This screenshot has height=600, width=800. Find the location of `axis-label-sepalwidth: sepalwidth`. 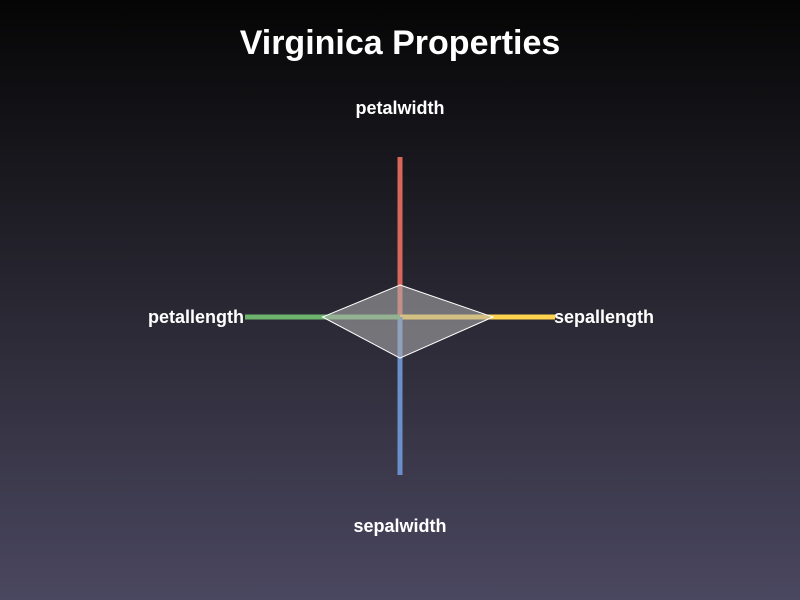

axis-label-sepalwidth: sepalwidth is located at coordinates (399, 526).